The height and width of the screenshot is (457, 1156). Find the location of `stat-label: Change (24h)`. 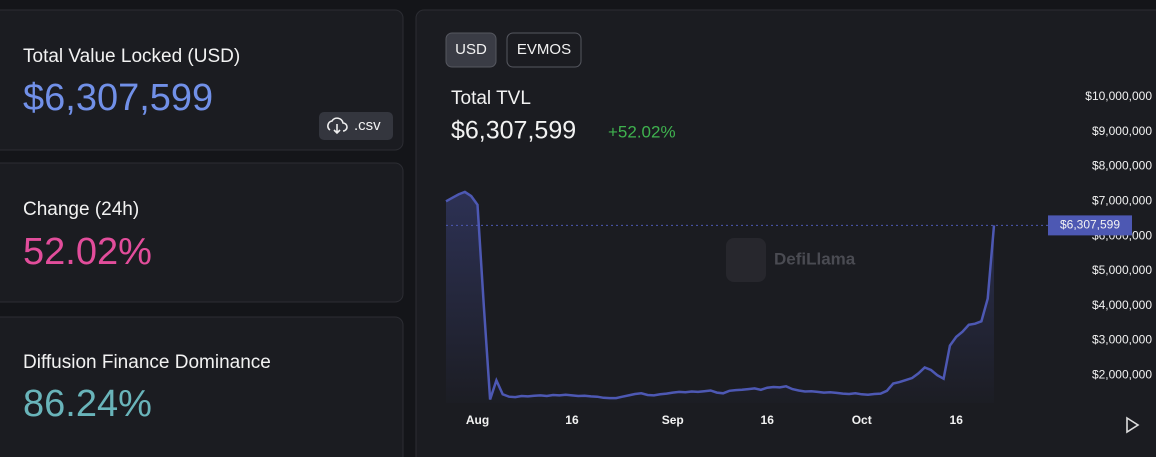

stat-label: Change (24h) is located at coordinates (81, 209).